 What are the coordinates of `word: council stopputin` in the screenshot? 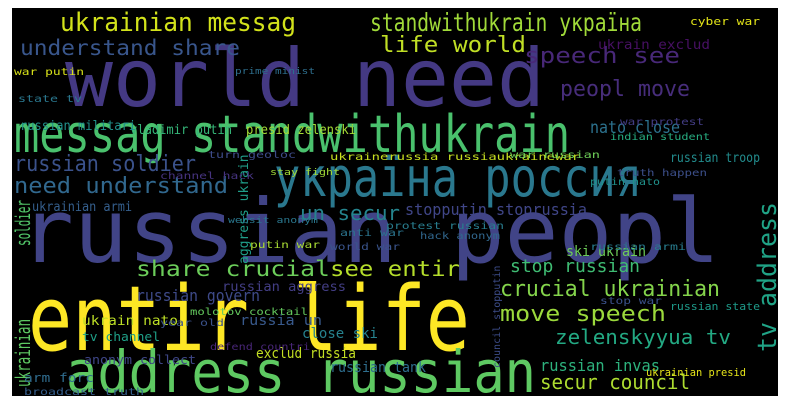 It's located at (497, 317).